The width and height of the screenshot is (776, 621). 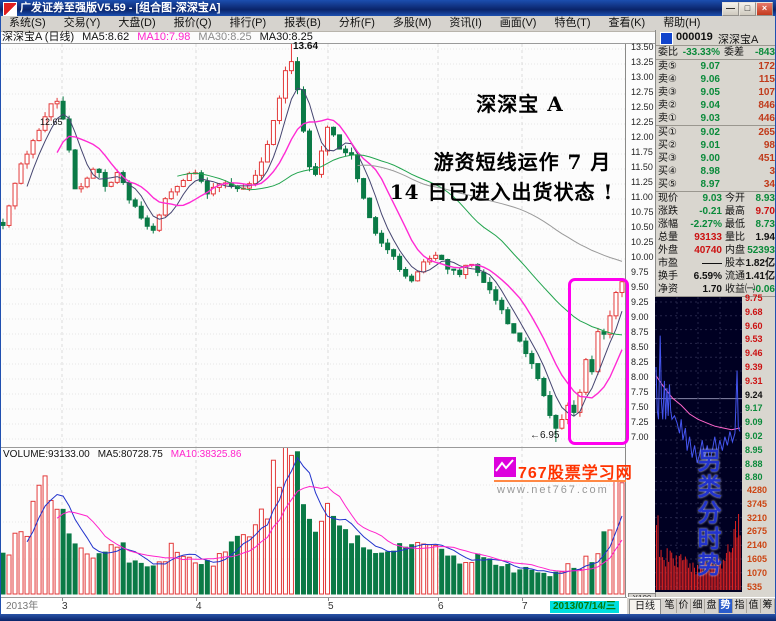 I want to click on menu-item-11: 特色(T), so click(x=572, y=23).